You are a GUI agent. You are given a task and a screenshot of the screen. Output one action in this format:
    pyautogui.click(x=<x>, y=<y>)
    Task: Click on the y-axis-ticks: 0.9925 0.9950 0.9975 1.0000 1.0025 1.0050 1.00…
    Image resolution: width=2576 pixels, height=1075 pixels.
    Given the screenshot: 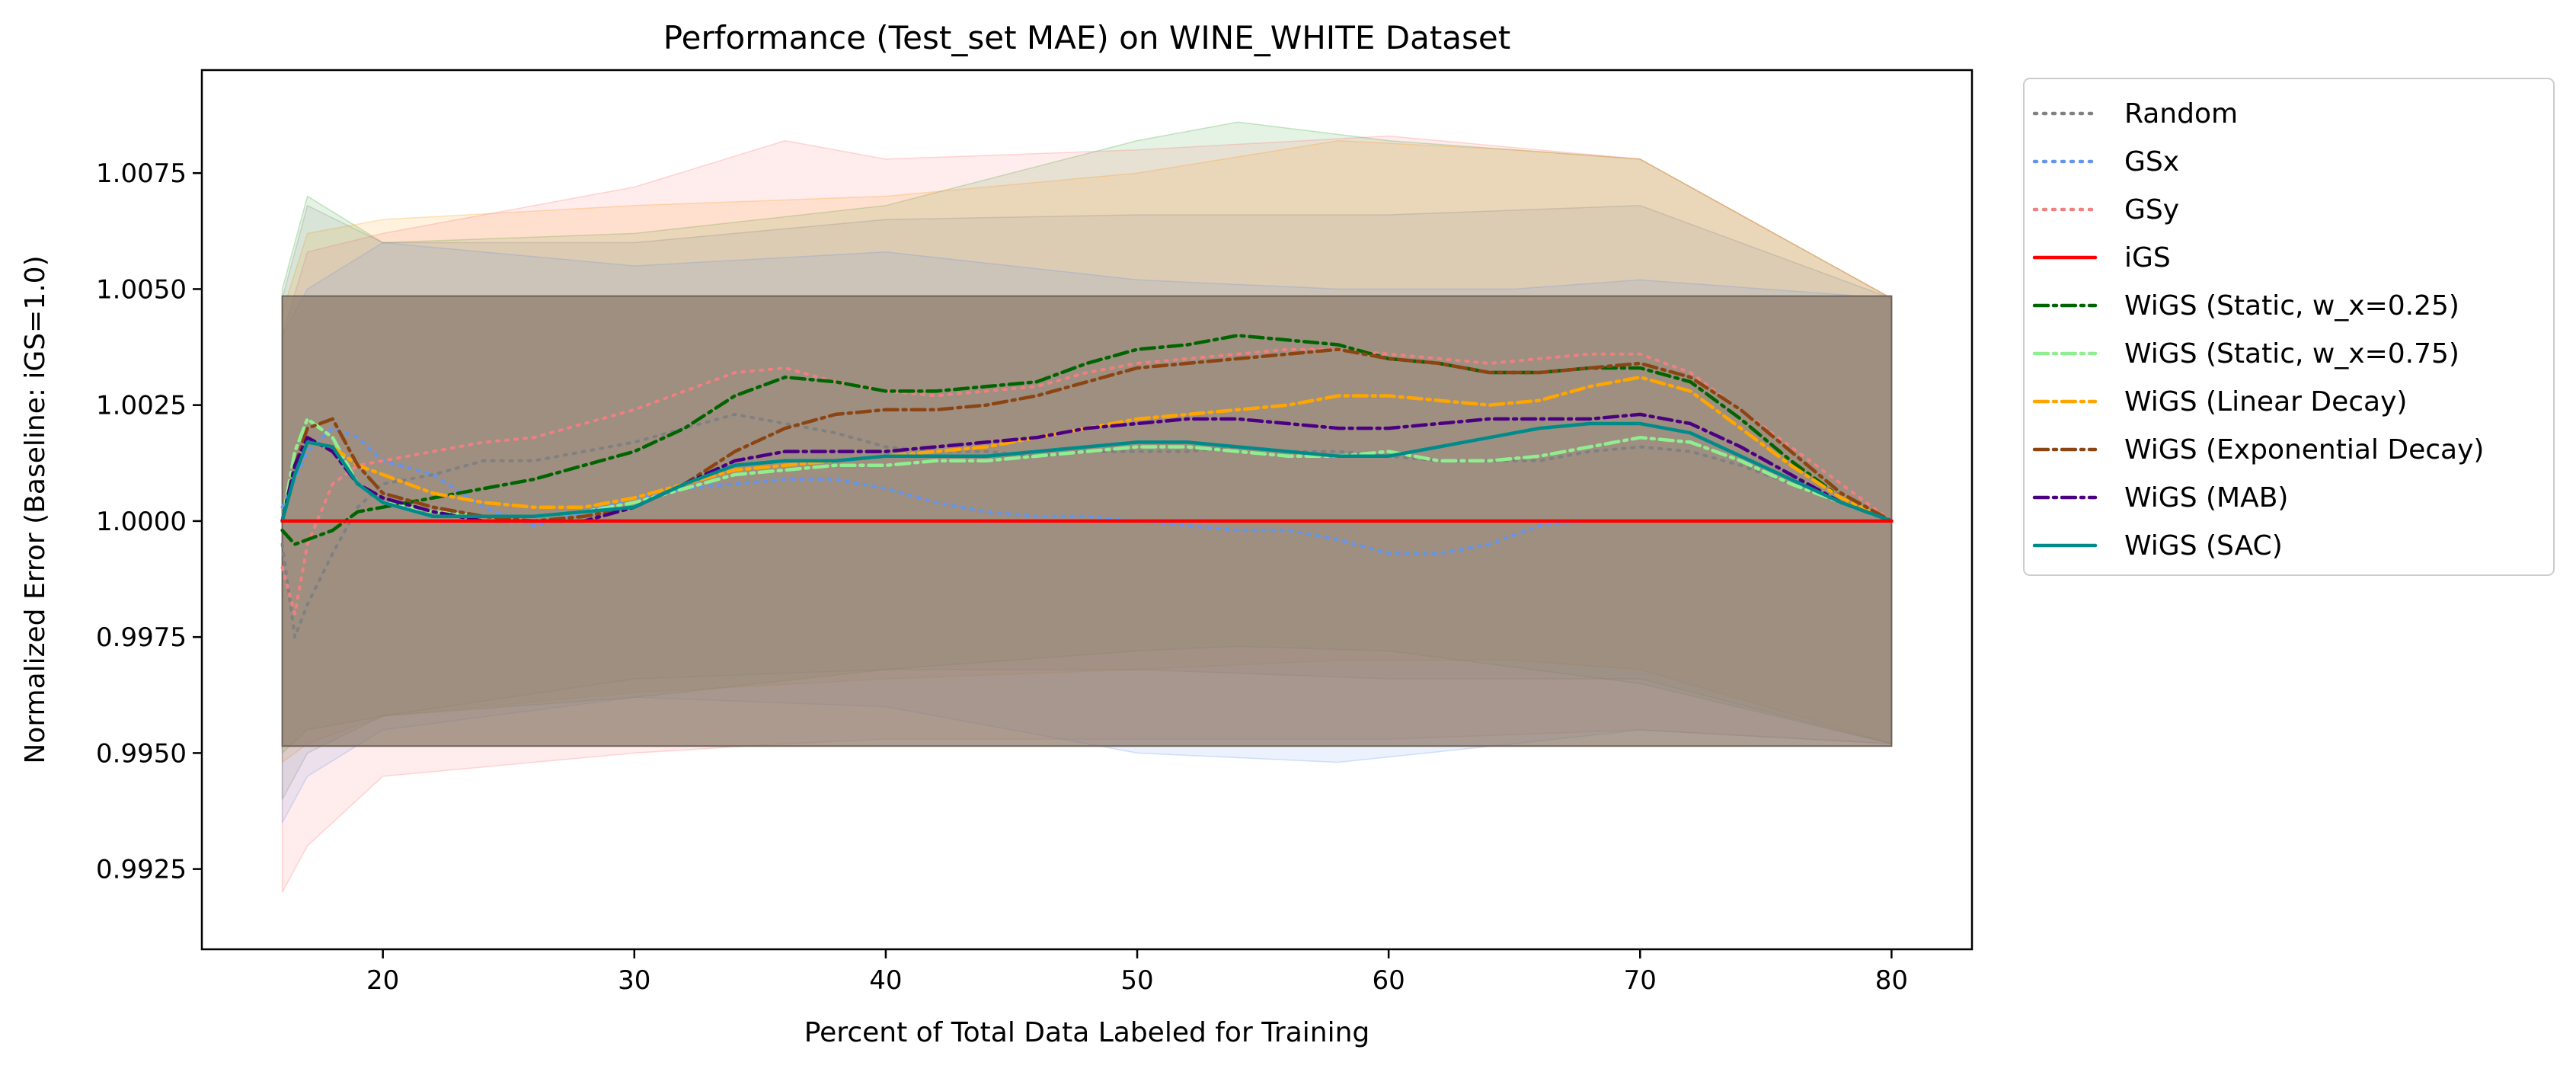 What is the action you would take?
    pyautogui.click(x=149, y=522)
    